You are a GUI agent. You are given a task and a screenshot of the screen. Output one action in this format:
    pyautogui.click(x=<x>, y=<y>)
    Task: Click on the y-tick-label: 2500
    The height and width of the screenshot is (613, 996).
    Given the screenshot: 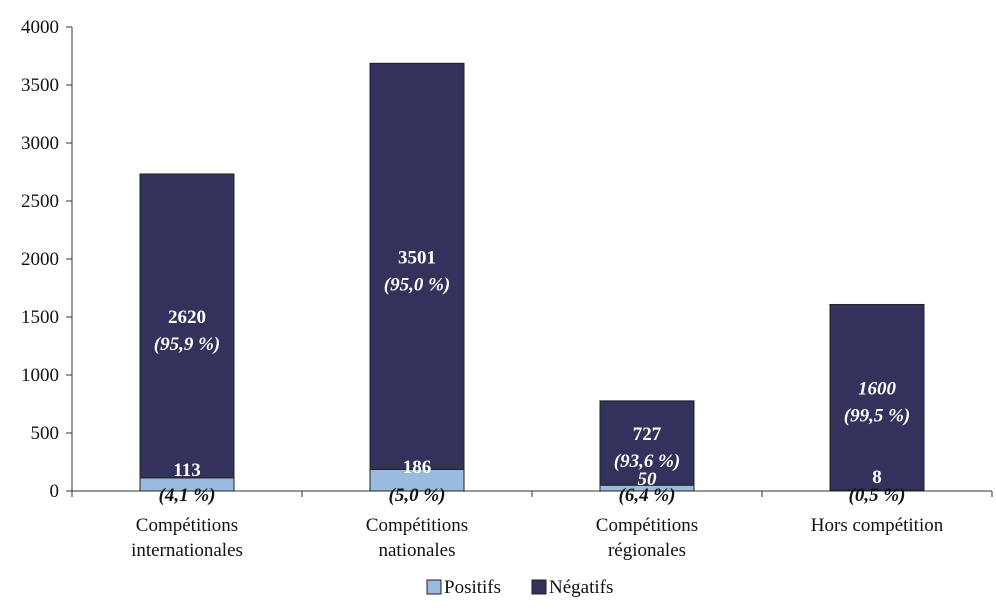 What is the action you would take?
    pyautogui.click(x=40, y=201)
    